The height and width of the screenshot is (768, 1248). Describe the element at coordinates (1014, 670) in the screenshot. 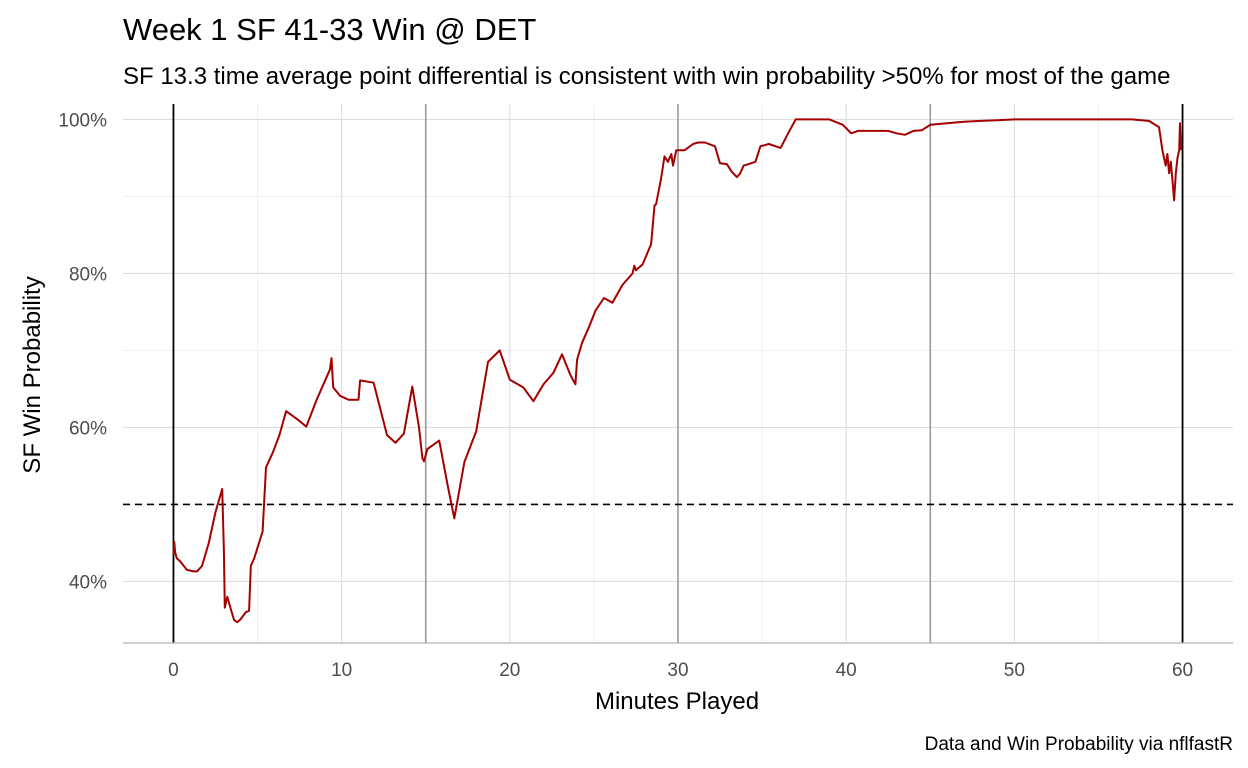

I see `x-tick-label: 50` at that location.